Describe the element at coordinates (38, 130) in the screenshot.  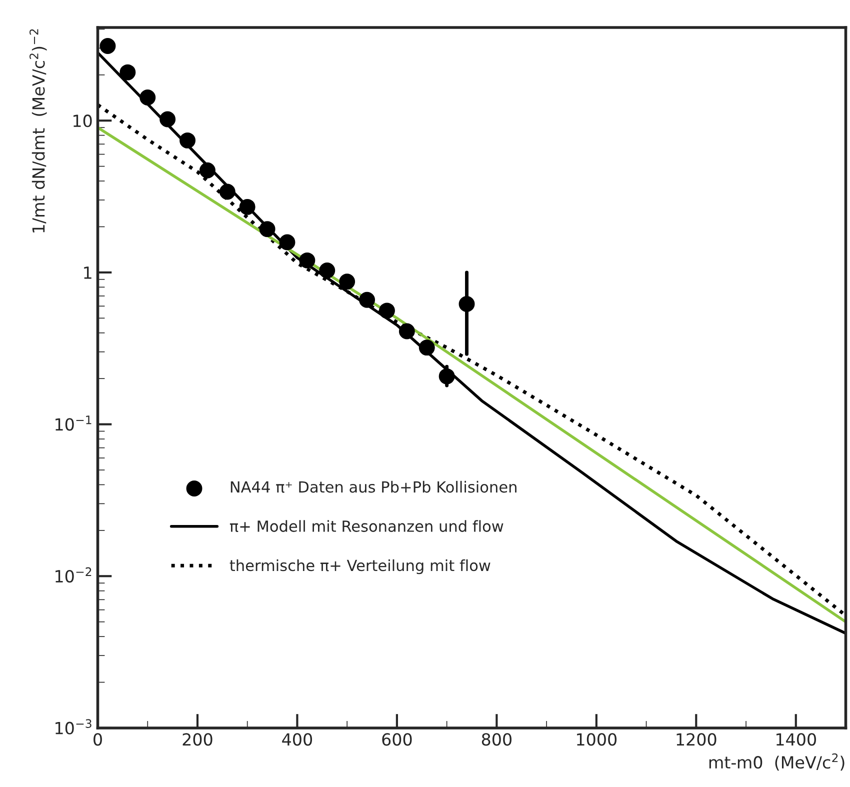
I see `y-axis-title: 1/mt dN/dmt (MeV/c$^{2}$)$^{−2}$` at that location.